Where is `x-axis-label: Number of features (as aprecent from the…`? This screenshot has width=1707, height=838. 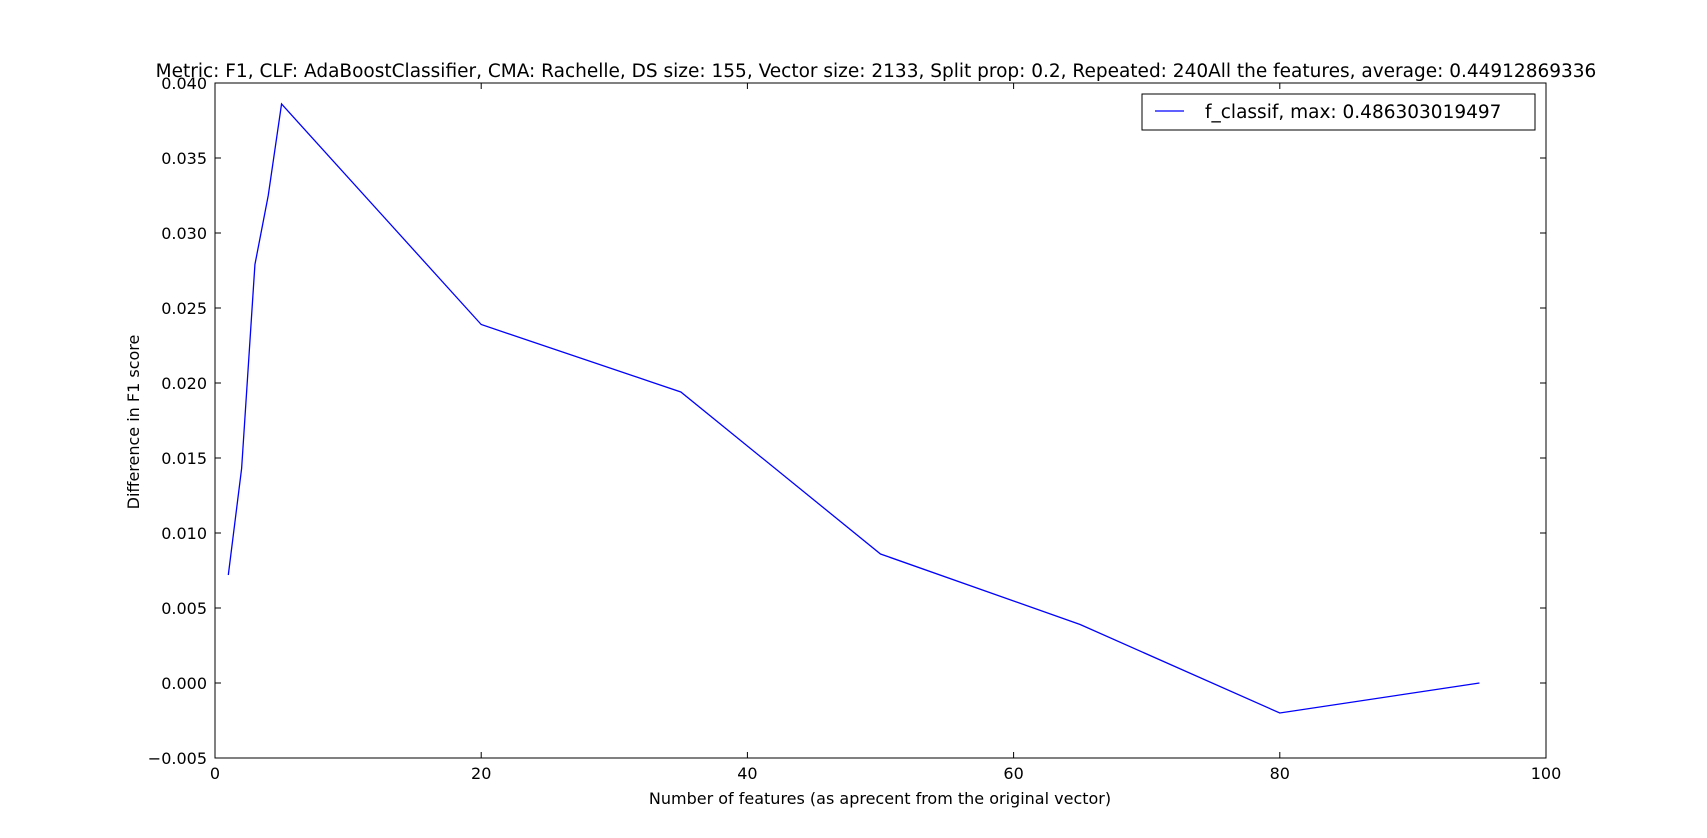
x-axis-label: Number of features (as aprecent from the… is located at coordinates (880, 798).